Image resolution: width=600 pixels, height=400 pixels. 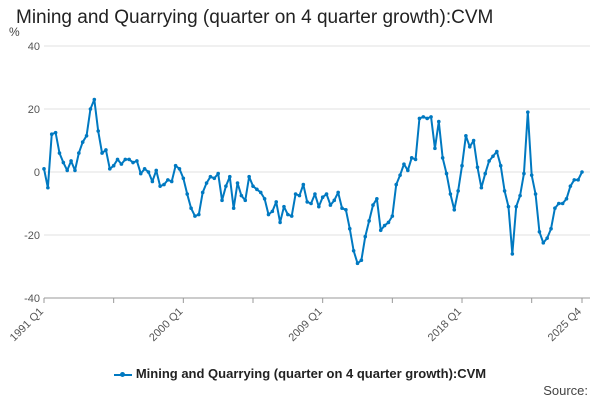 I want to click on y-tick-label: 40, so click(x=34, y=47).